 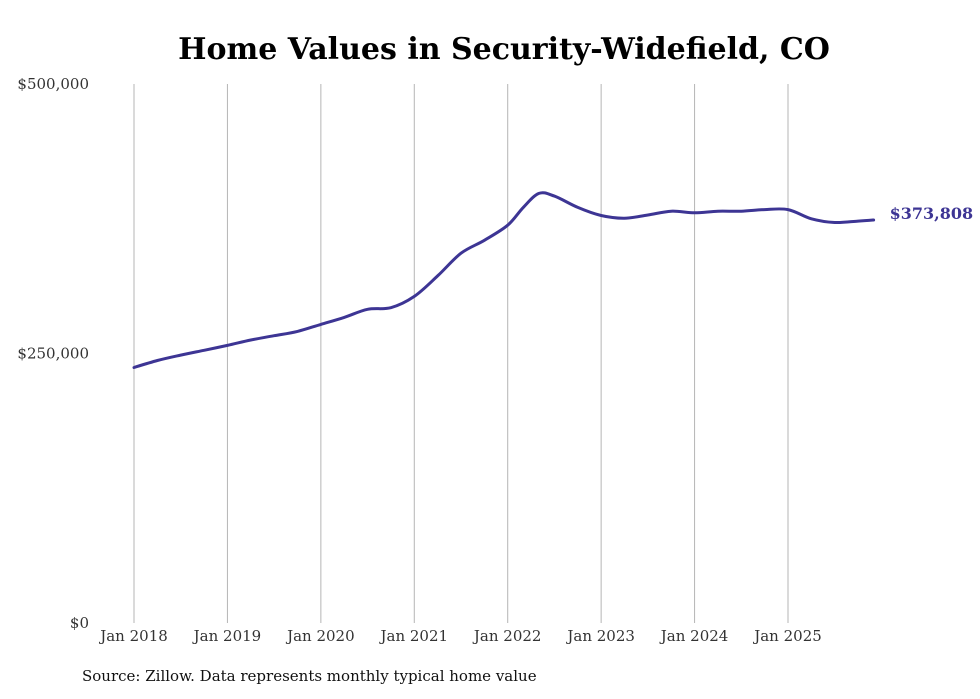 I want to click on x-tick-label: Jan 2019, so click(x=227, y=636).